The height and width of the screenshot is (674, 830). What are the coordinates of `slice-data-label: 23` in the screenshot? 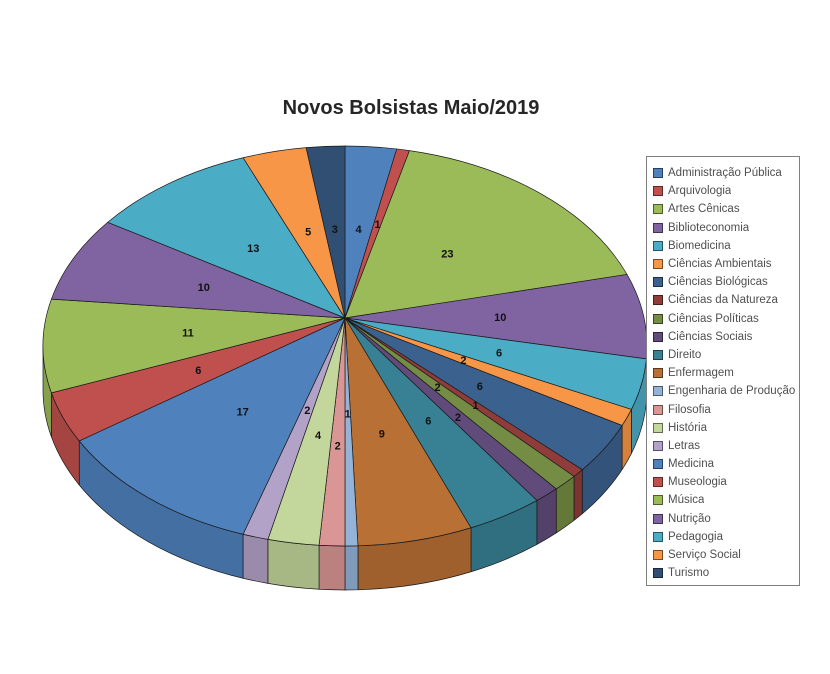 It's located at (447, 255).